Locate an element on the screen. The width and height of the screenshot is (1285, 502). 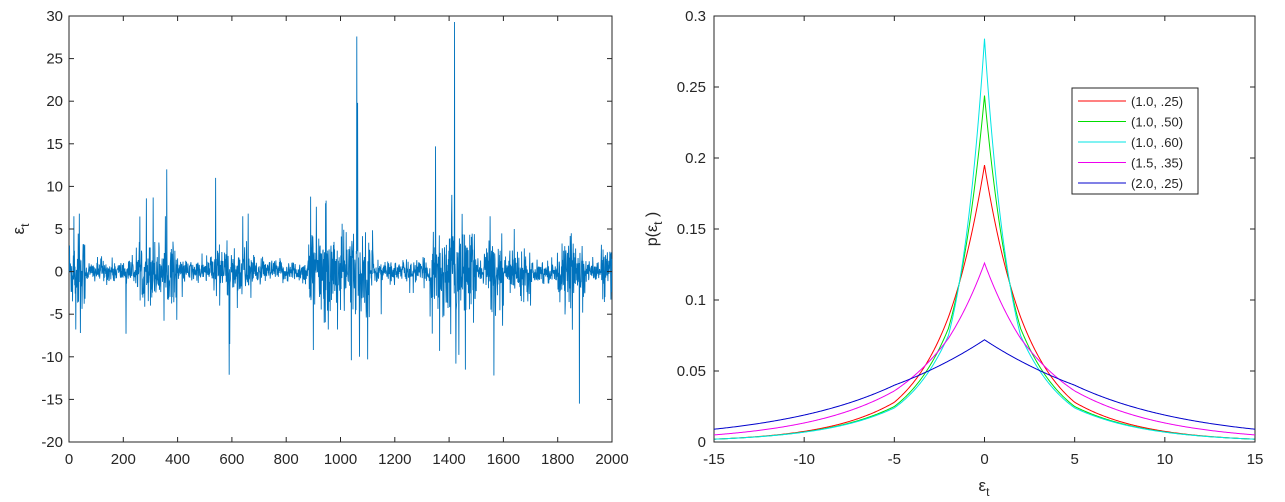
x-tick-label: 800 is located at coordinates (286, 459).